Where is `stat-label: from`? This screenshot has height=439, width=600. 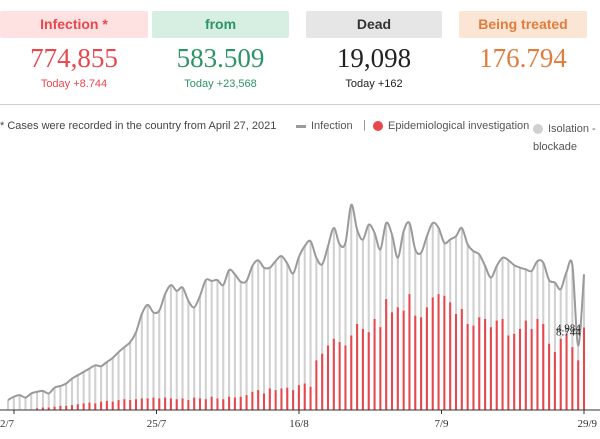 stat-label: from is located at coordinates (220, 24).